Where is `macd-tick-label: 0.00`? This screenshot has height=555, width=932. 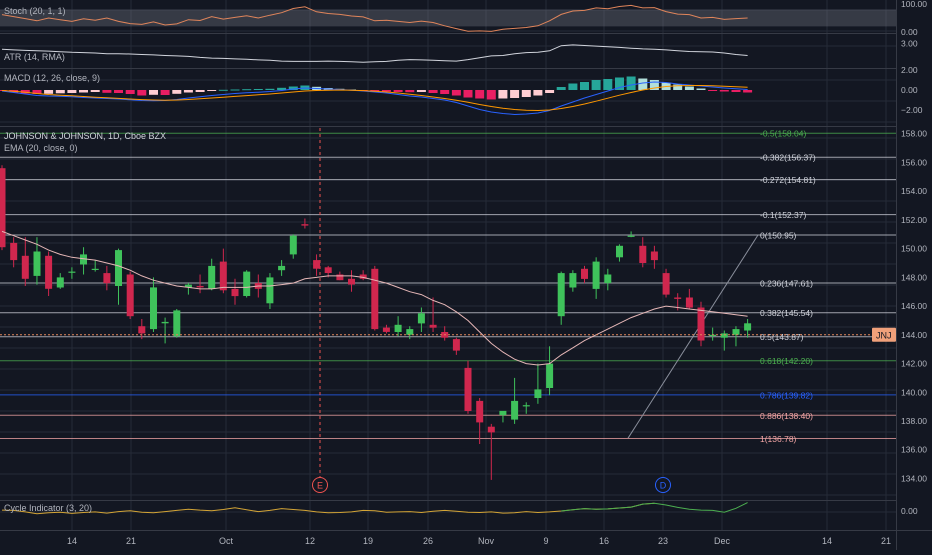
macd-tick-label: 0.00 is located at coordinates (909, 90).